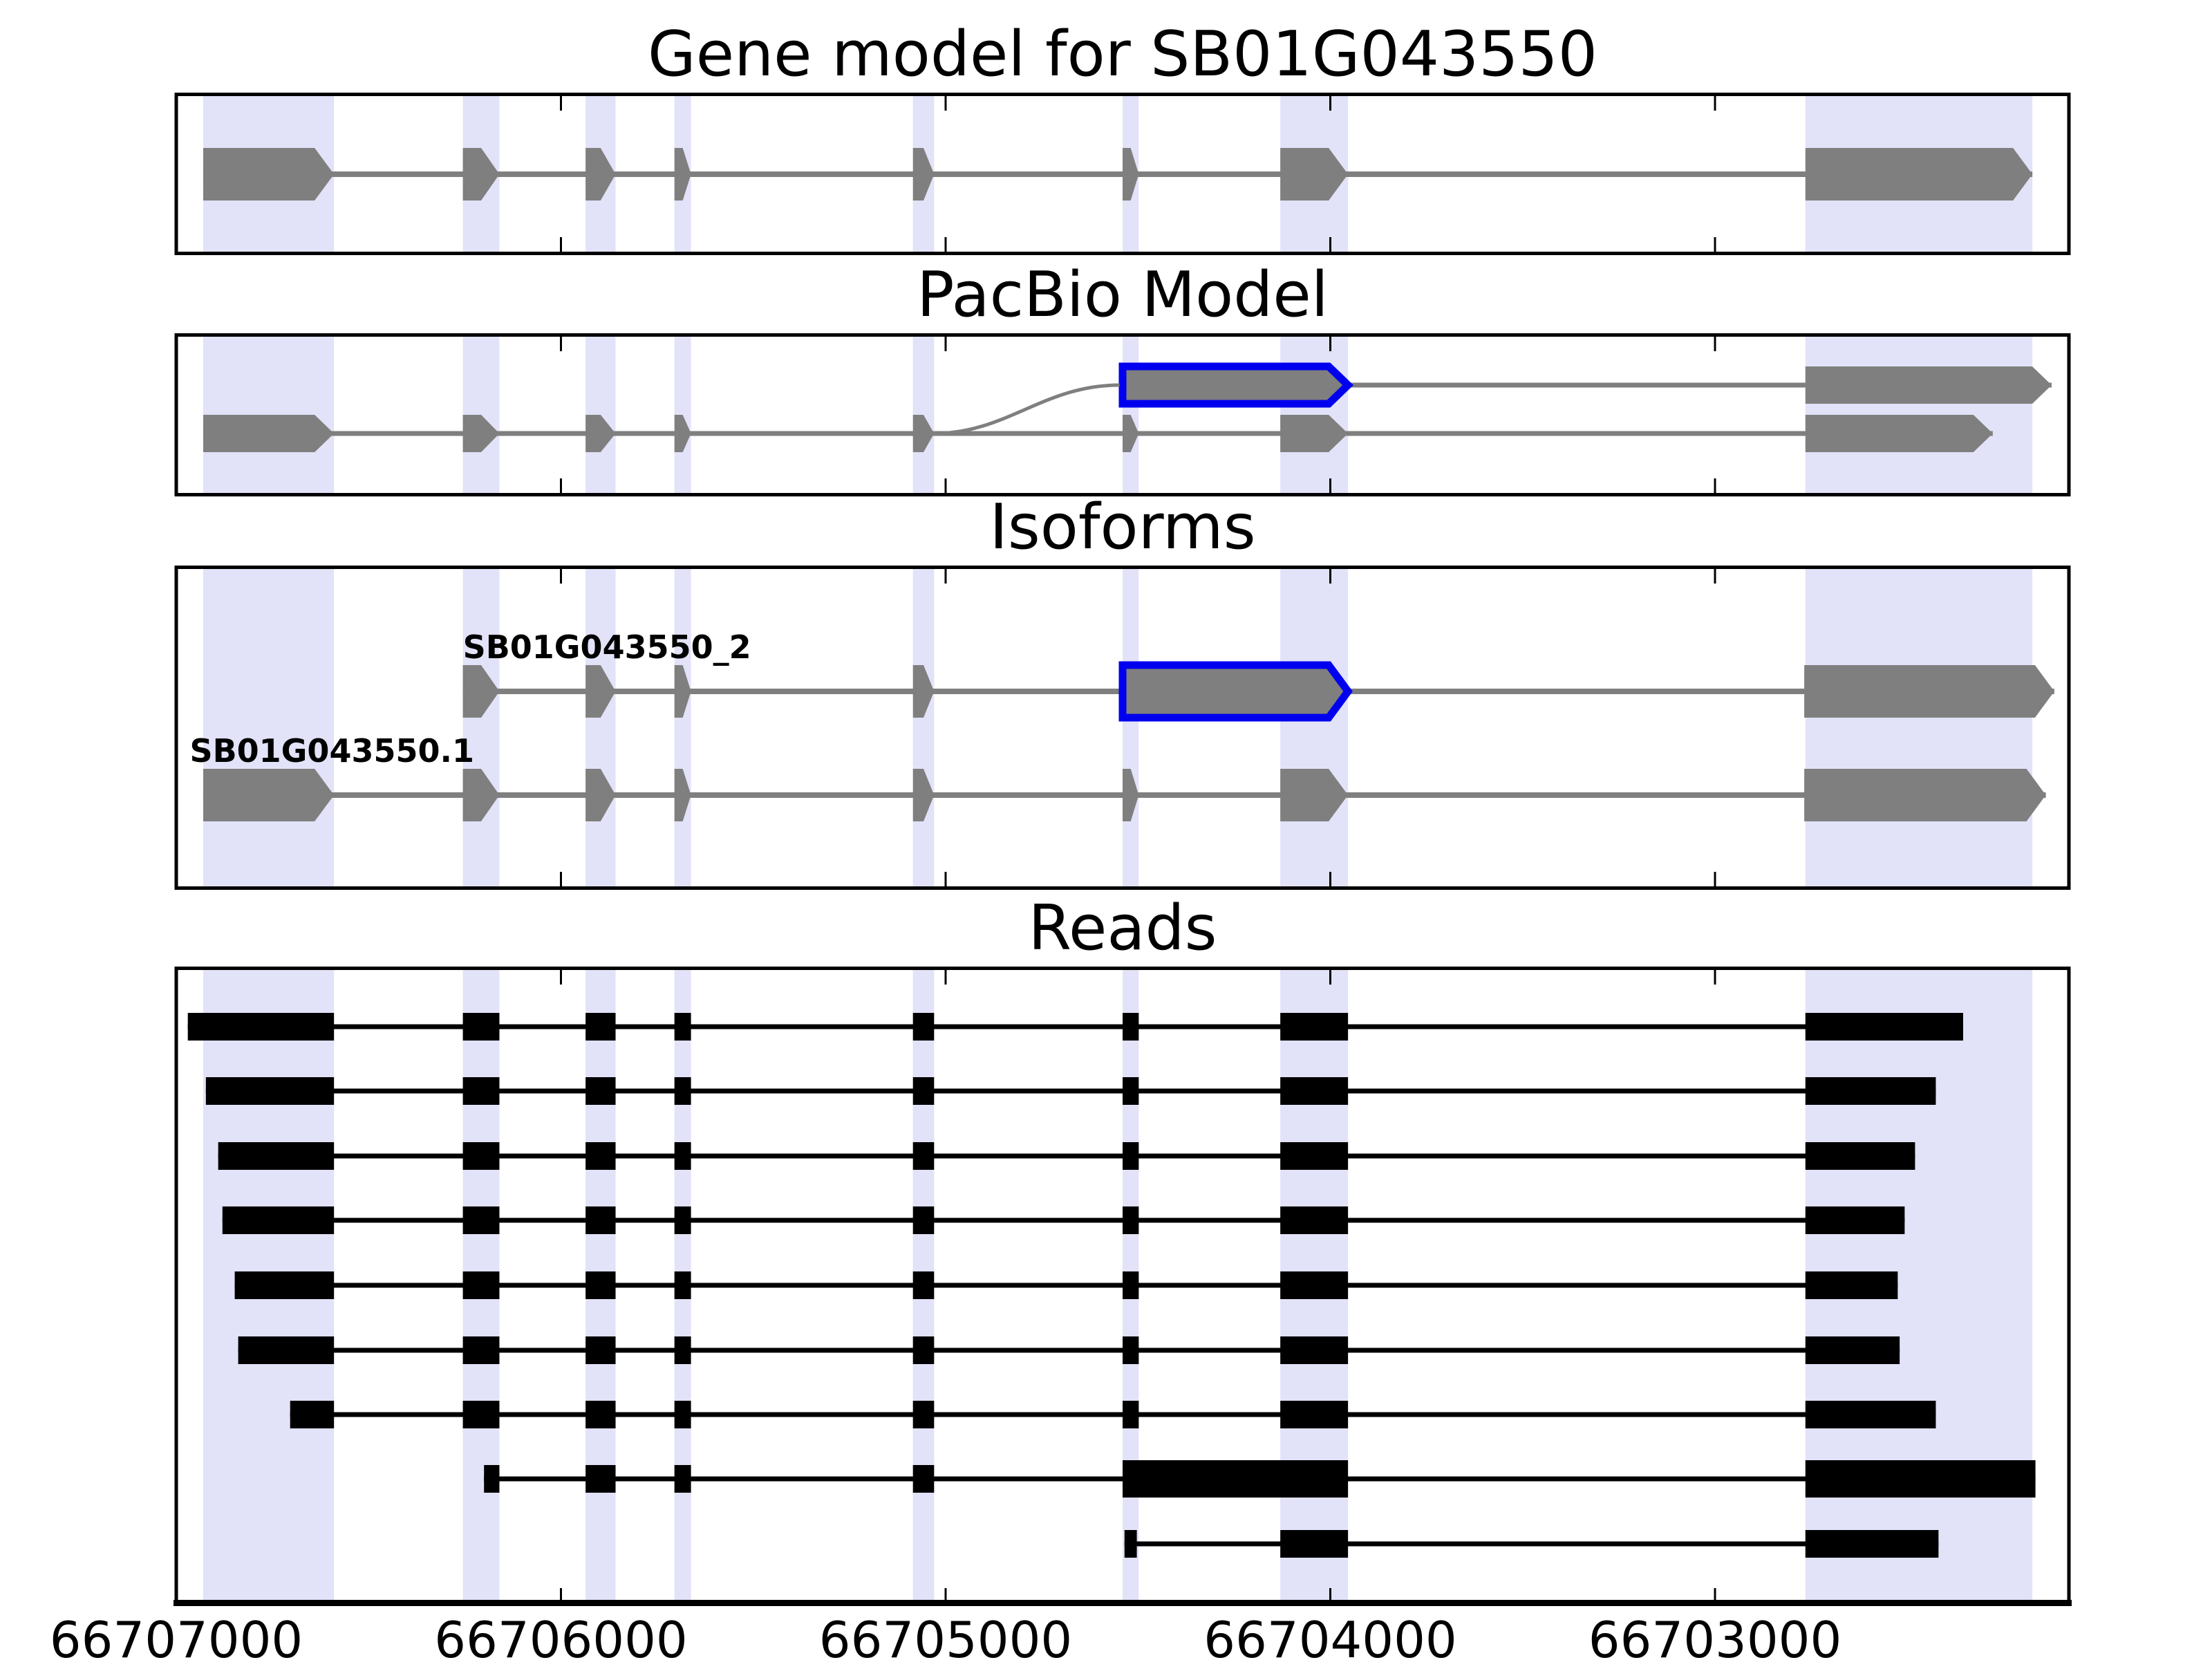 The width and height of the screenshot is (2212, 1669). Describe the element at coordinates (1330, 1640) in the screenshot. I see `axis-tick-label: 66704000` at that location.